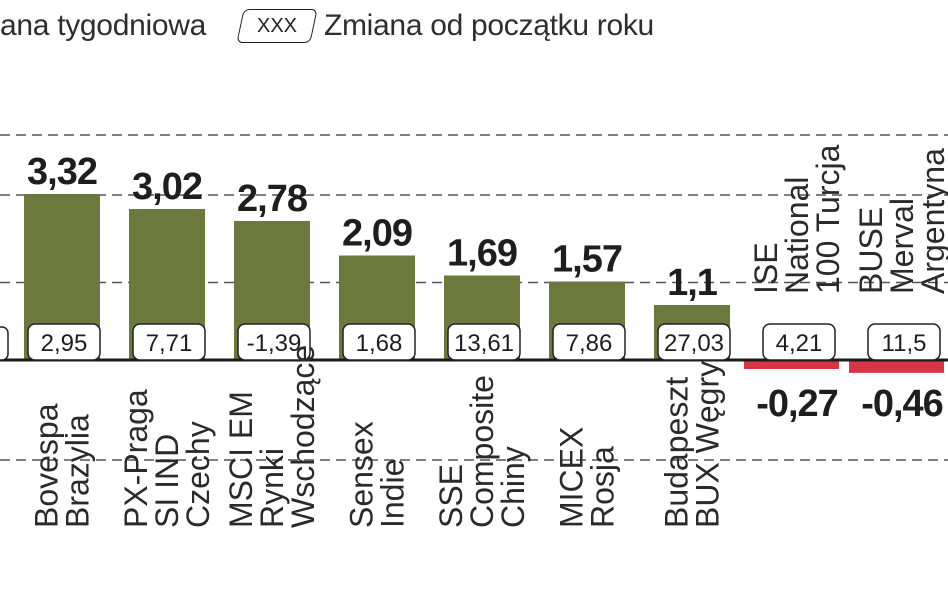 The height and width of the screenshot is (593, 948). What do you see at coordinates (4, 343) in the screenshot?
I see `ytd-box-partial` at bounding box center [4, 343].